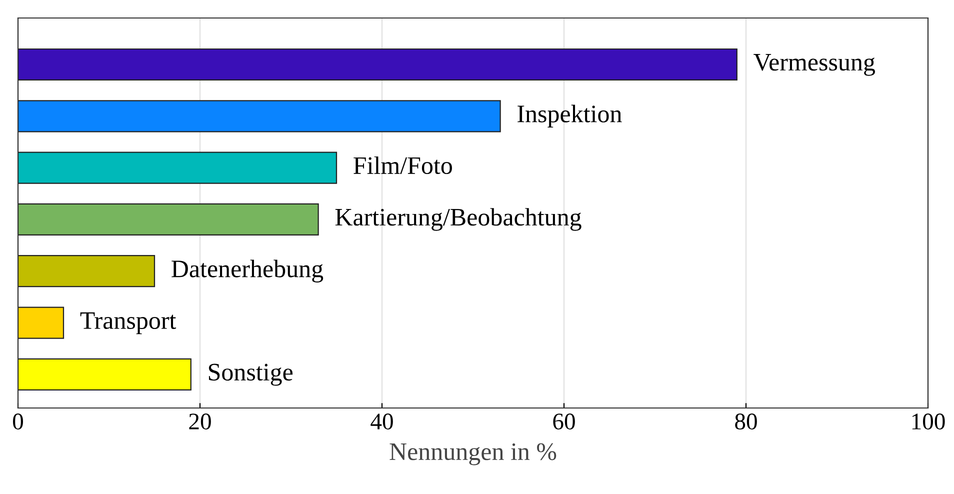  What do you see at coordinates (564, 422) in the screenshot?
I see `x-tick-label: 60` at bounding box center [564, 422].